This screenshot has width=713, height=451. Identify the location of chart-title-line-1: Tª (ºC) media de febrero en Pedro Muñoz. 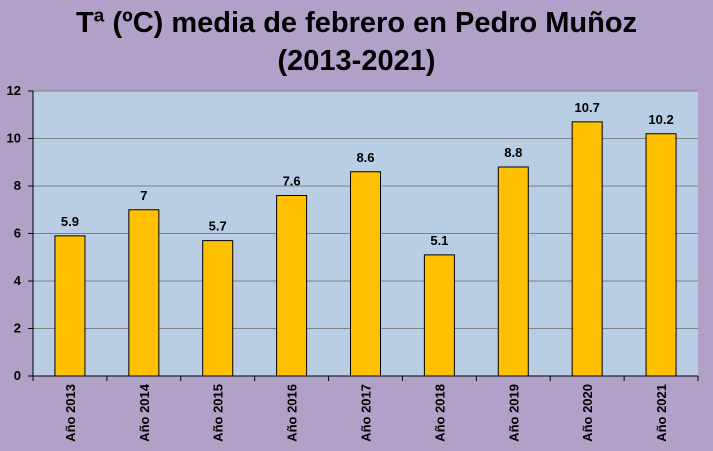
(356, 23).